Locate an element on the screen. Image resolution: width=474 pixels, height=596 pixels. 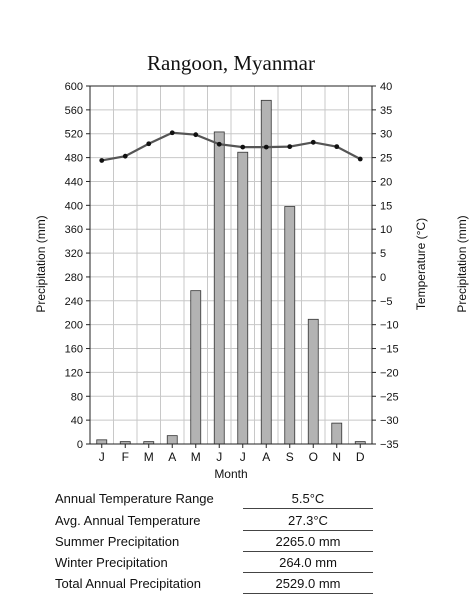
y-tick-label: 80 is located at coordinates (77, 397).